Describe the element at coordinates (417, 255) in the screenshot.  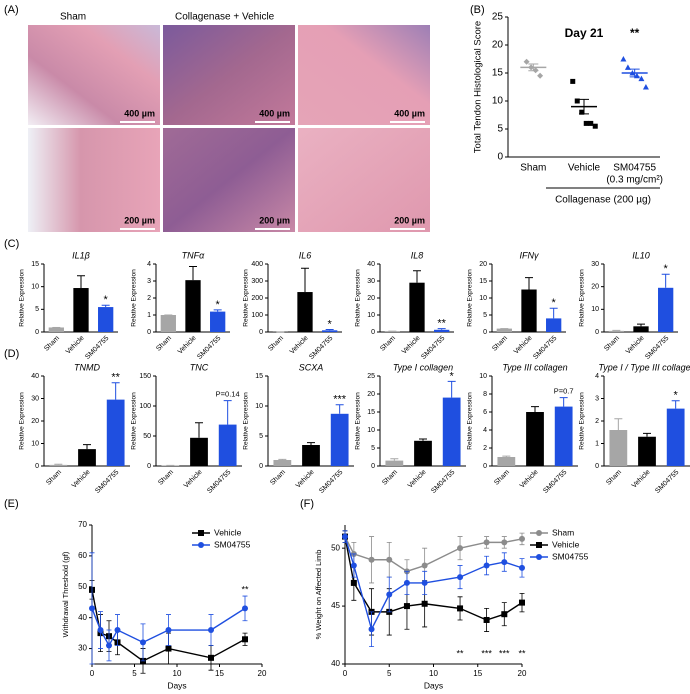
I see `chart-title: IL8` at that location.